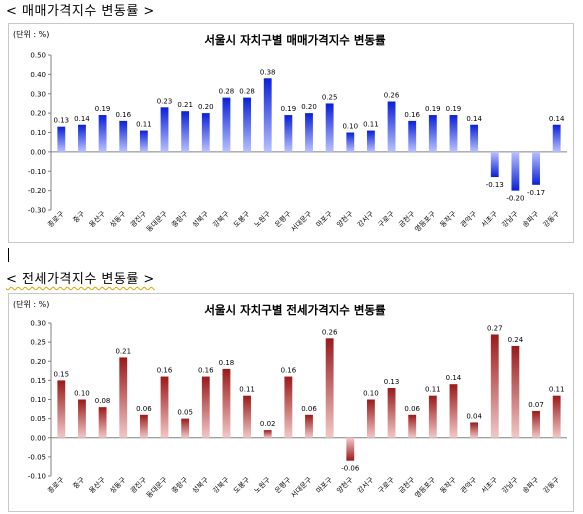 The height and width of the screenshot is (514, 583). I want to click on bar-value-label: 0.23, so click(165, 101).